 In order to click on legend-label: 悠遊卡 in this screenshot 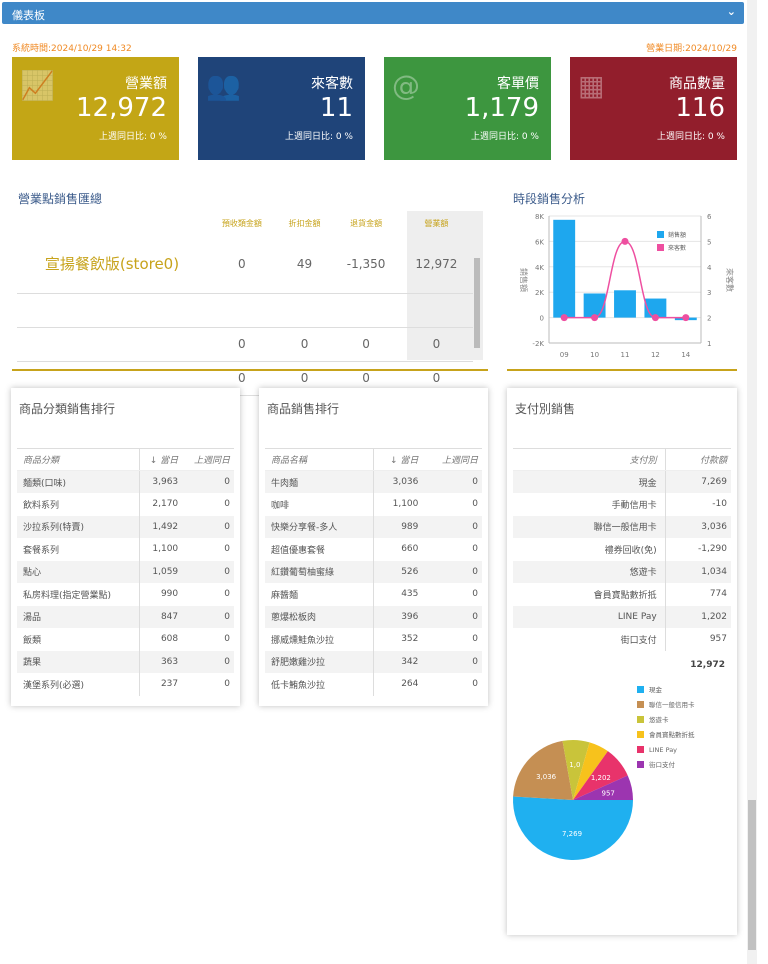, I will do `click(659, 719)`.